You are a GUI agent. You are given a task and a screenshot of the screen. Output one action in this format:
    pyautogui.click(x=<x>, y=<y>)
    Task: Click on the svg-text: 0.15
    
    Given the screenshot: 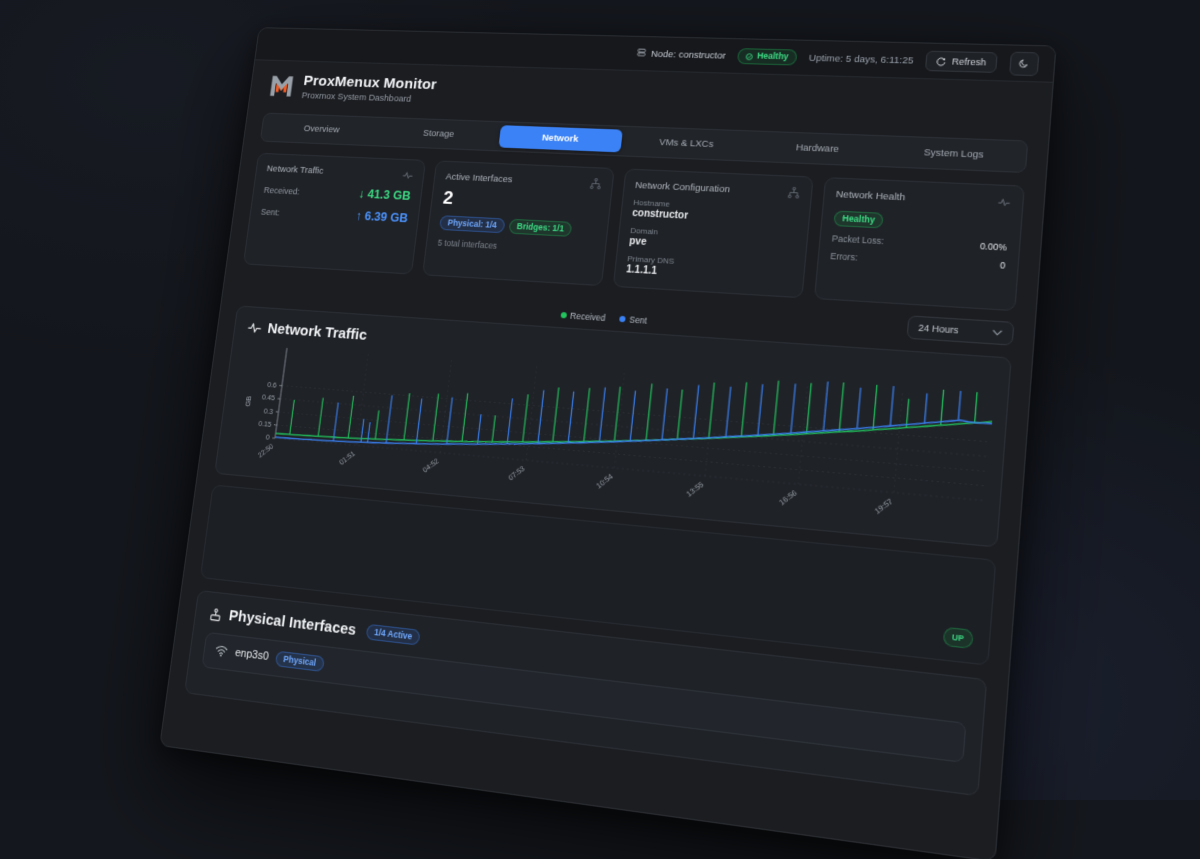 What is the action you would take?
    pyautogui.click(x=265, y=424)
    